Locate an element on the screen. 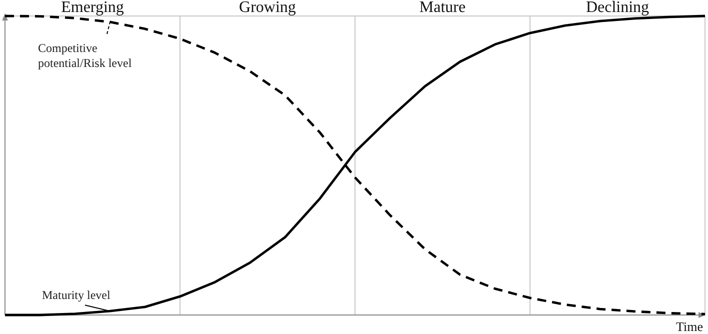 This screenshot has height=334, width=708. legend-label: Competitive potential/Risk level is located at coordinates (85, 55).